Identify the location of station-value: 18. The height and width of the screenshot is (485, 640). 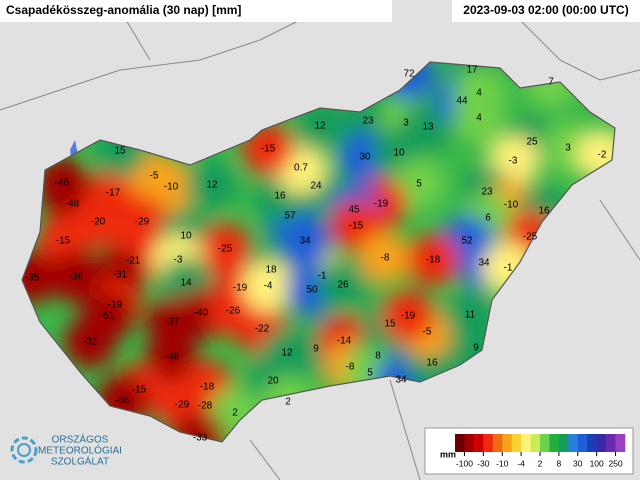
(271, 270).